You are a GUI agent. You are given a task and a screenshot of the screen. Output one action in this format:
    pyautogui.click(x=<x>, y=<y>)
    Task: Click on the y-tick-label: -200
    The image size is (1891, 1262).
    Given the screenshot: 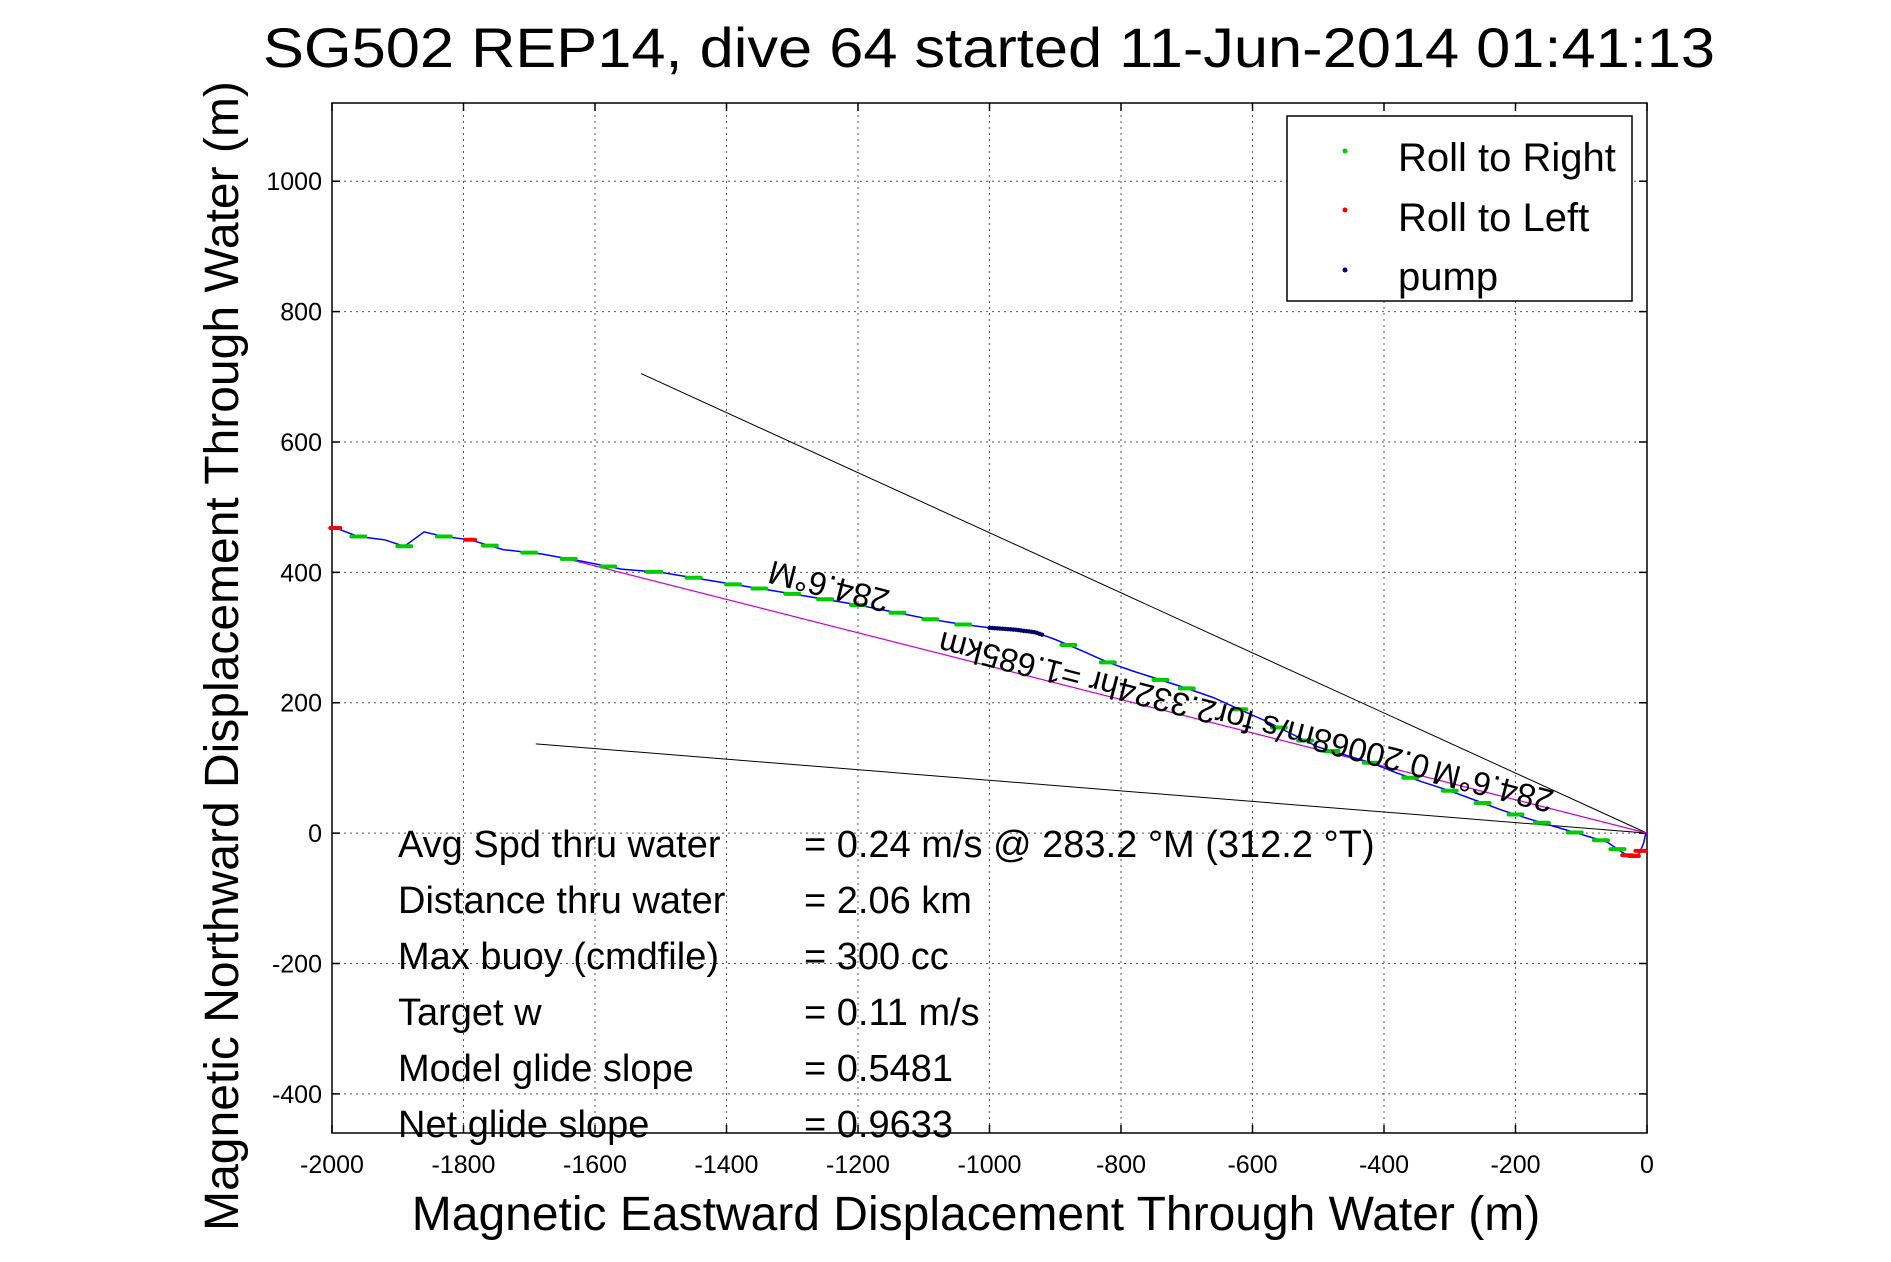 What is the action you would take?
    pyautogui.click(x=297, y=965)
    